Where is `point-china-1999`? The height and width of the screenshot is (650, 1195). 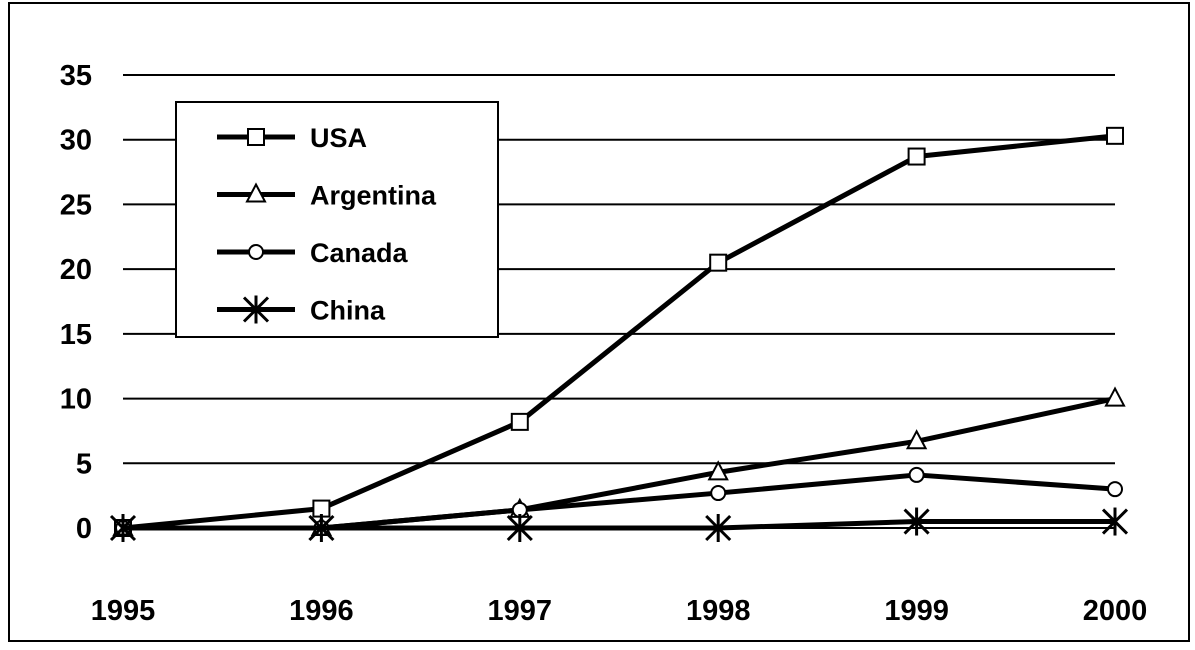
point-china-1999 is located at coordinates (916, 521).